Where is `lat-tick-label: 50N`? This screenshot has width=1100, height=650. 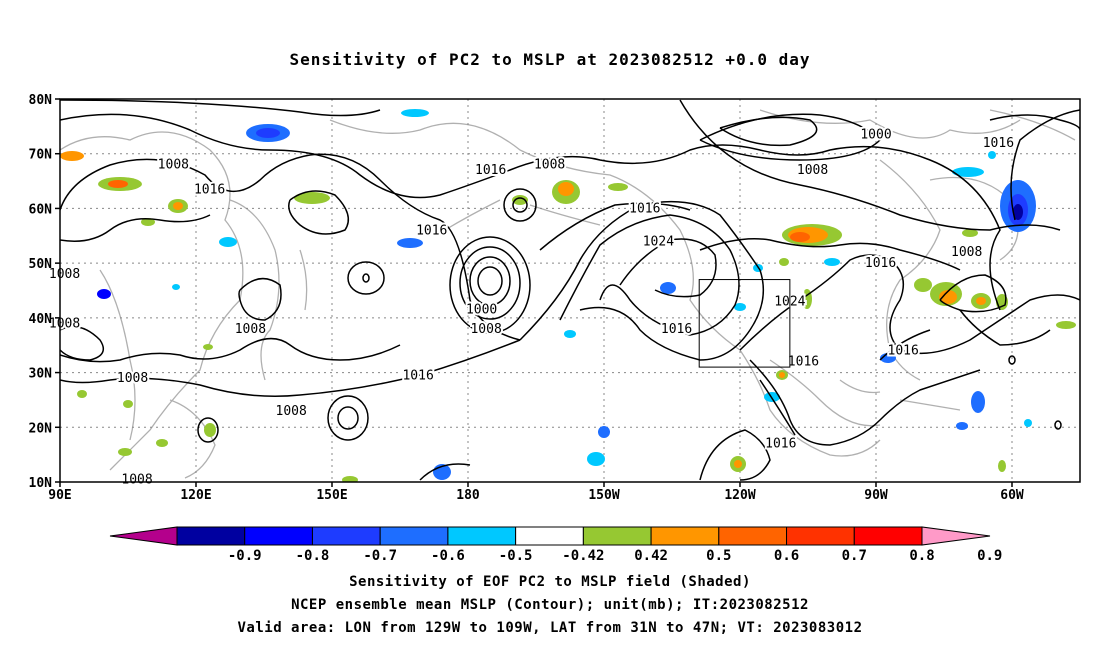
lat-tick-label: 50N is located at coordinates (41, 264).